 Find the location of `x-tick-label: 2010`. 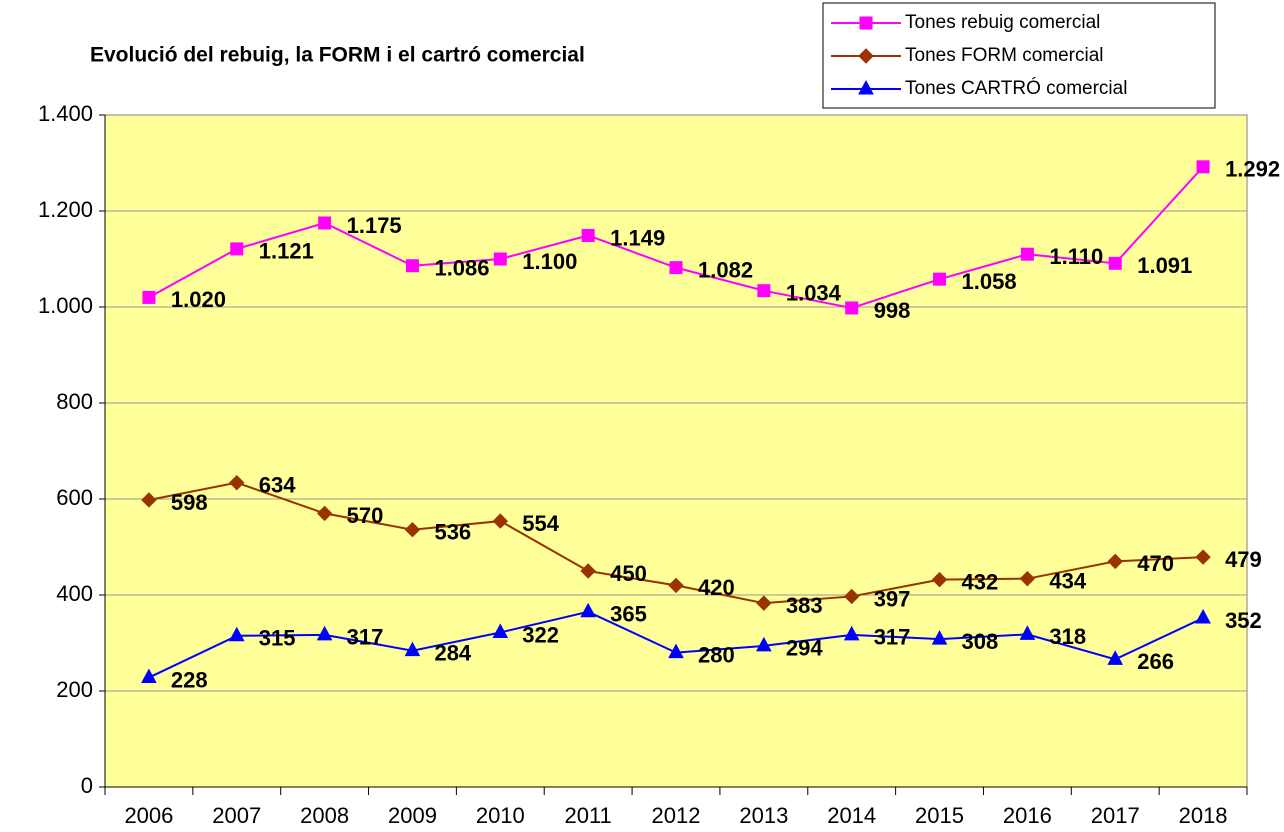

x-tick-label: 2010 is located at coordinates (500, 815).